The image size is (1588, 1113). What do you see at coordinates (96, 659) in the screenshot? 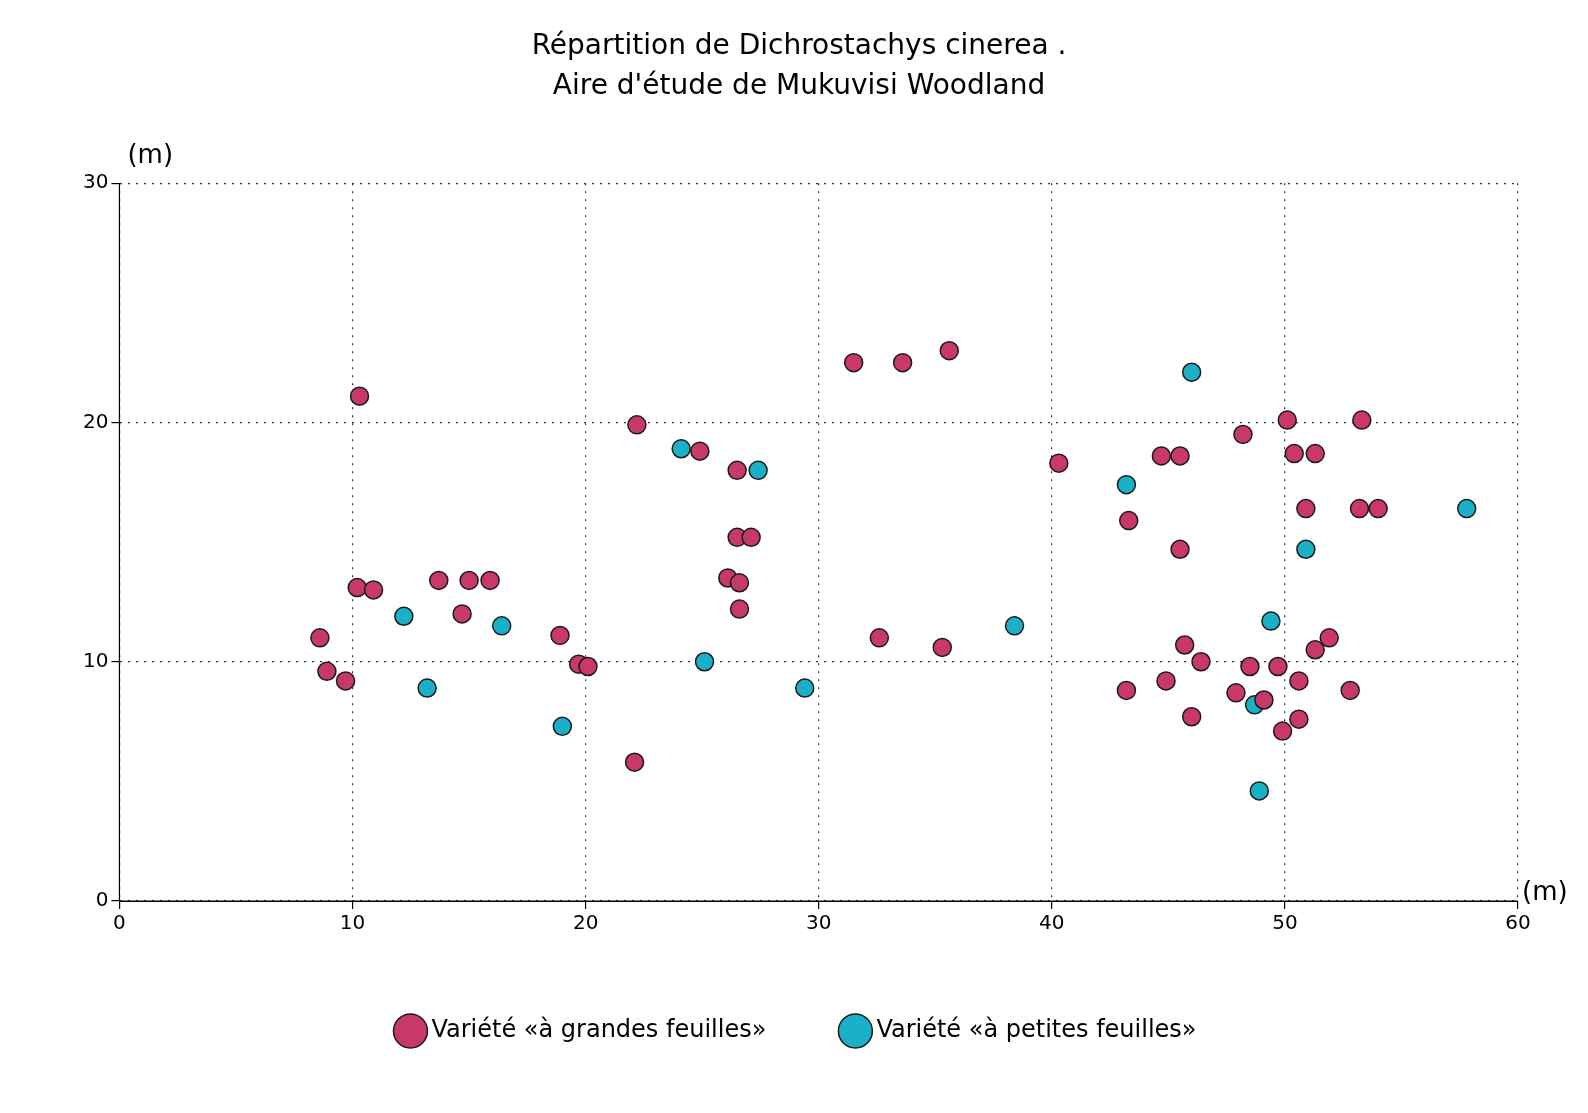
I see `y-tick-label: 10` at bounding box center [96, 659].